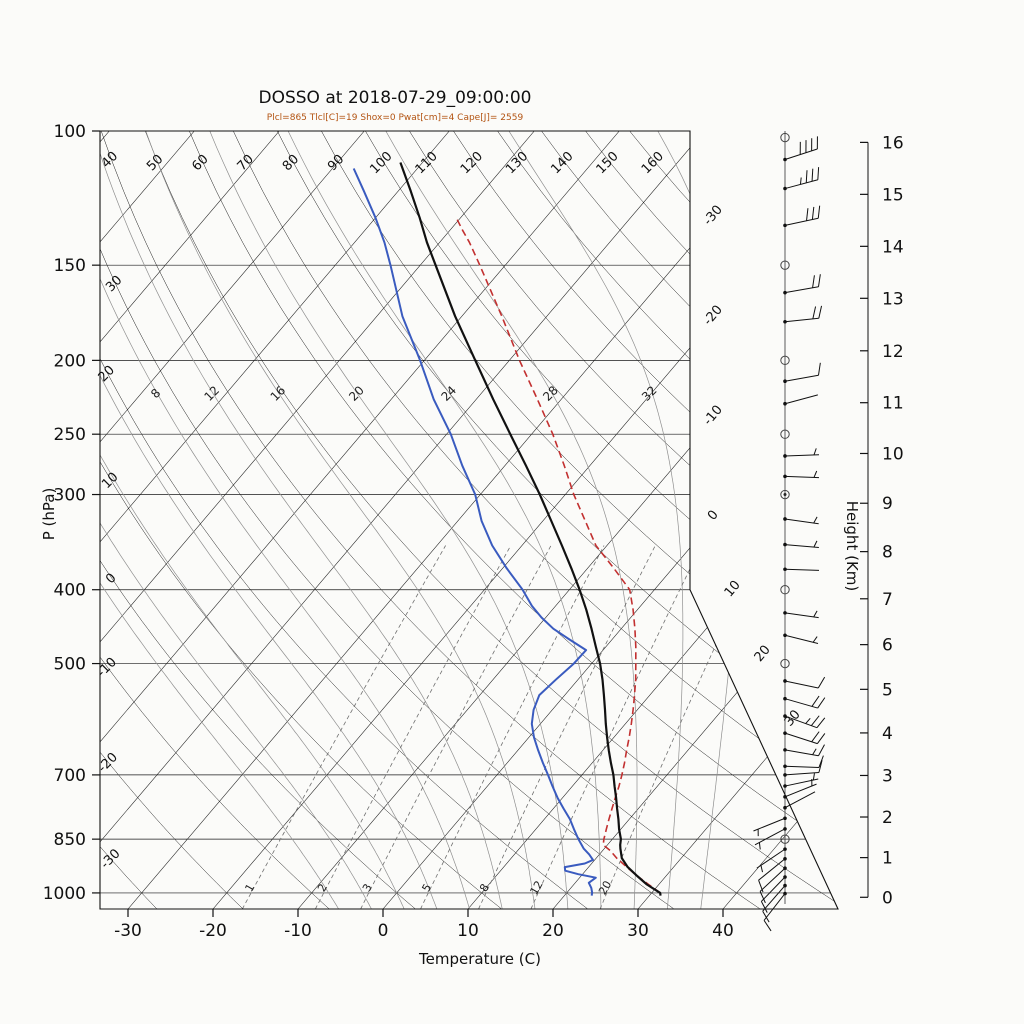 Image resolution: width=1024 pixels, height=1024 pixels. What do you see at coordinates (70, 435) in the screenshot?
I see `svg-text: 250` at bounding box center [70, 435].